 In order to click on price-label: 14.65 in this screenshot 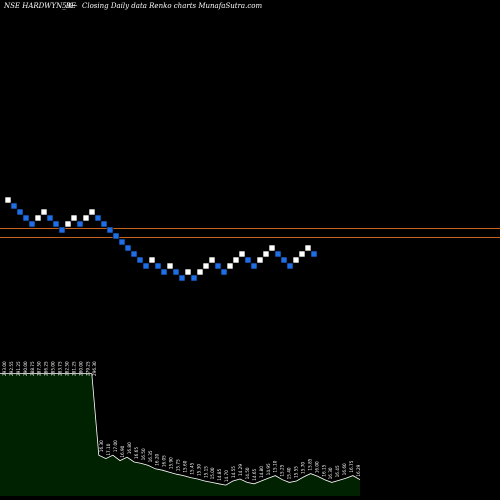, I will do `click(254, 474)`.